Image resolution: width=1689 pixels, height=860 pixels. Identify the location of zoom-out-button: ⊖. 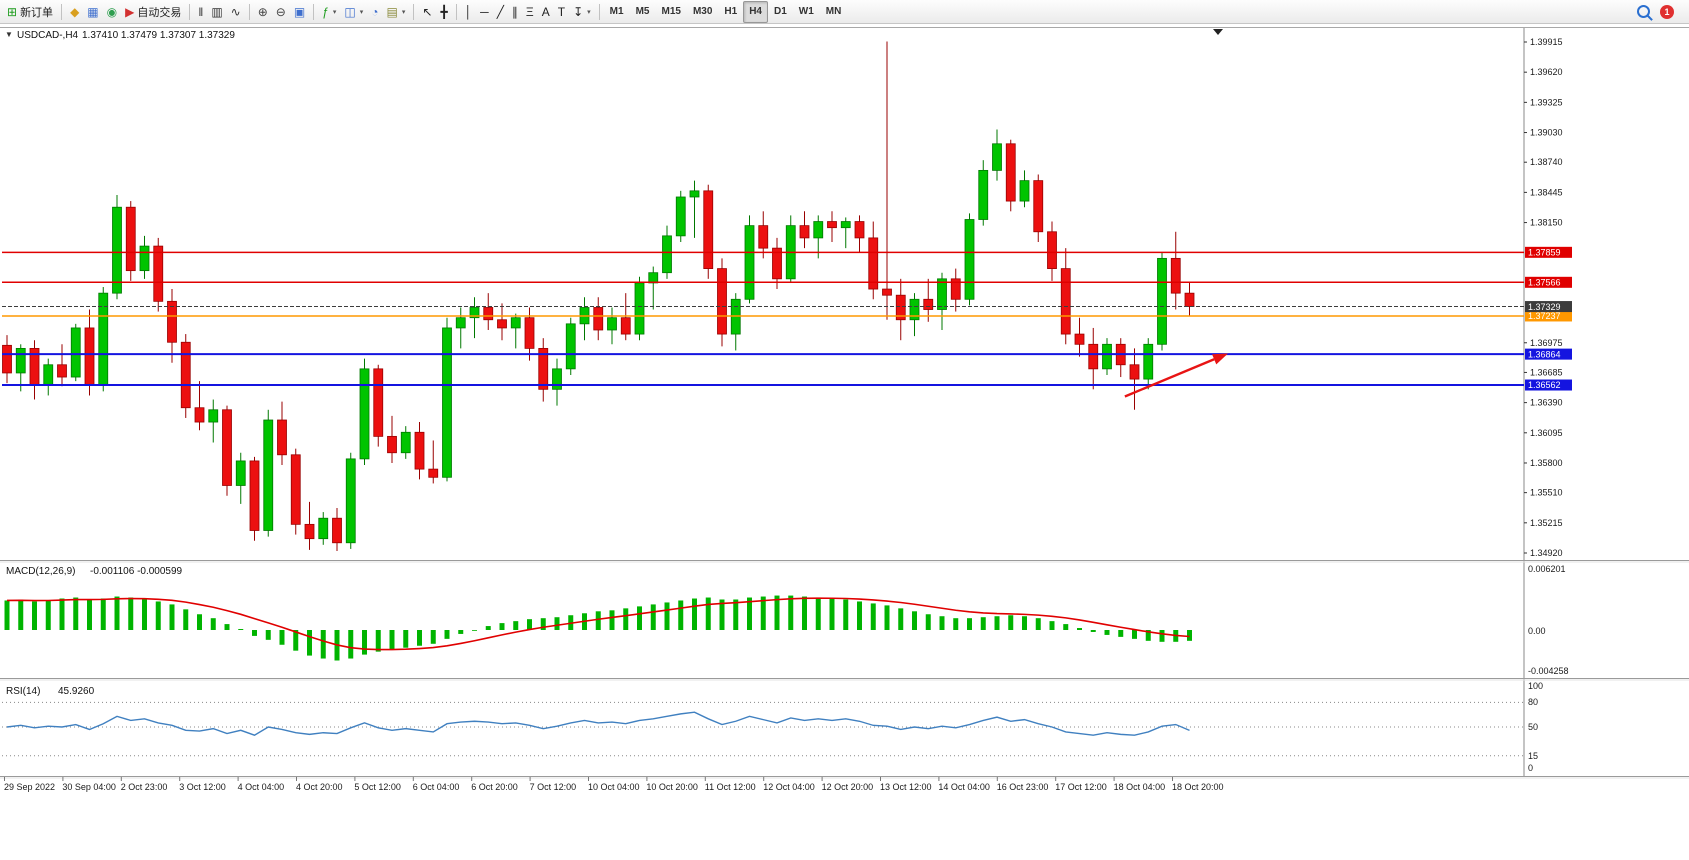
(281, 12).